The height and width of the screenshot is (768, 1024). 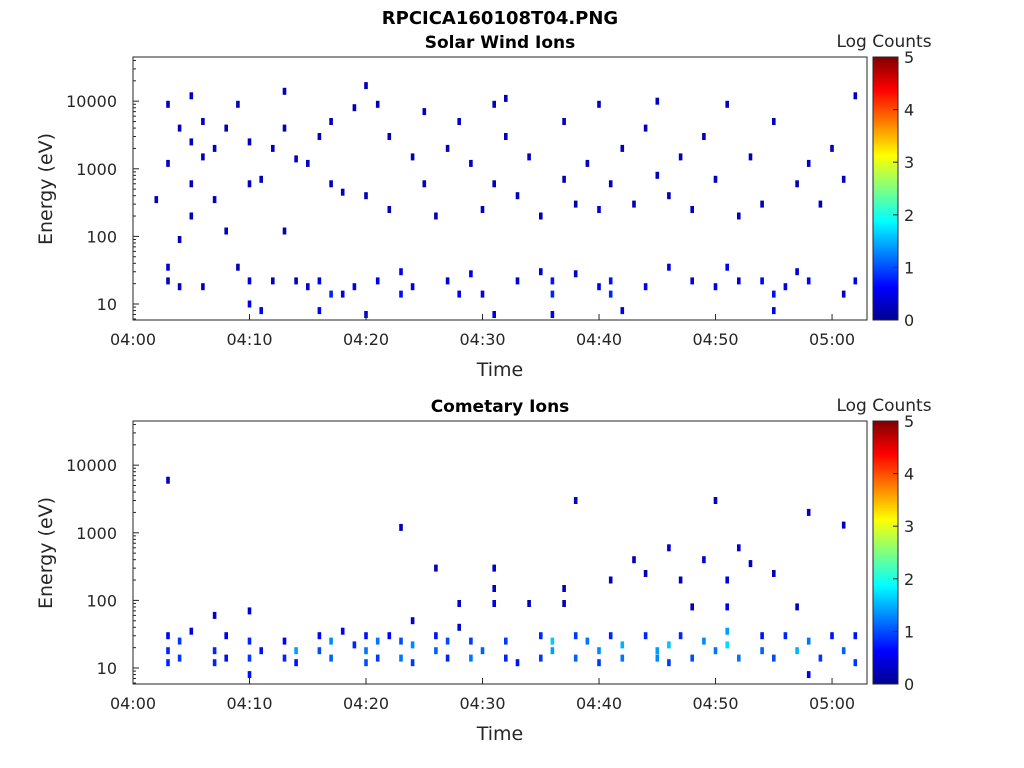 I want to click on colorbar-tick-label: 2, so click(x=909, y=579).